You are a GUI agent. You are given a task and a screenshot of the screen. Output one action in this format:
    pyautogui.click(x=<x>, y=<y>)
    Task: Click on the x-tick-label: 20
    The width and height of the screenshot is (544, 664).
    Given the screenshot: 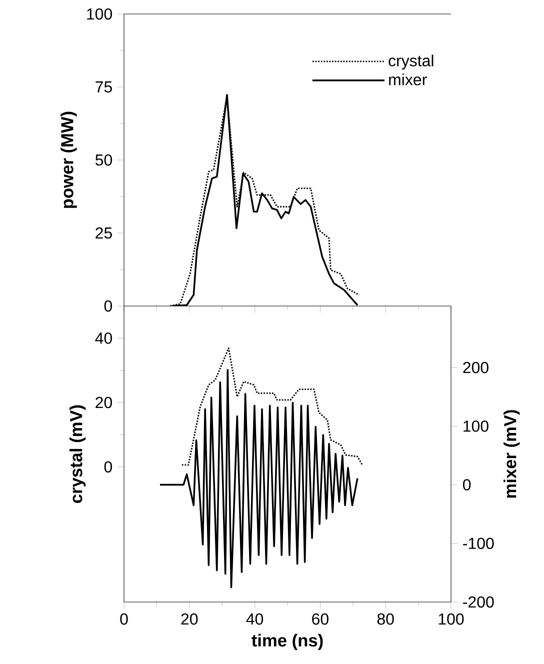 What is the action you would take?
    pyautogui.click(x=189, y=619)
    